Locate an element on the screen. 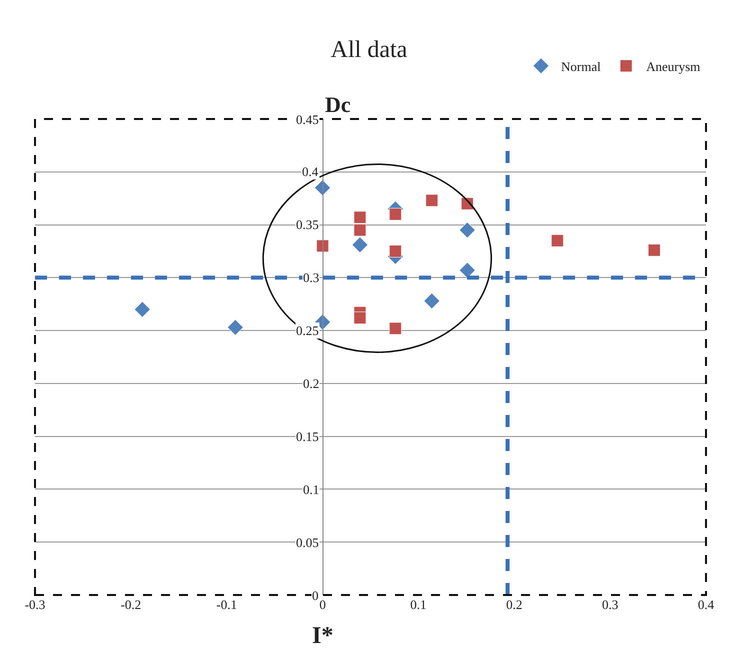  x-tick-label: 0.1 is located at coordinates (418, 604).